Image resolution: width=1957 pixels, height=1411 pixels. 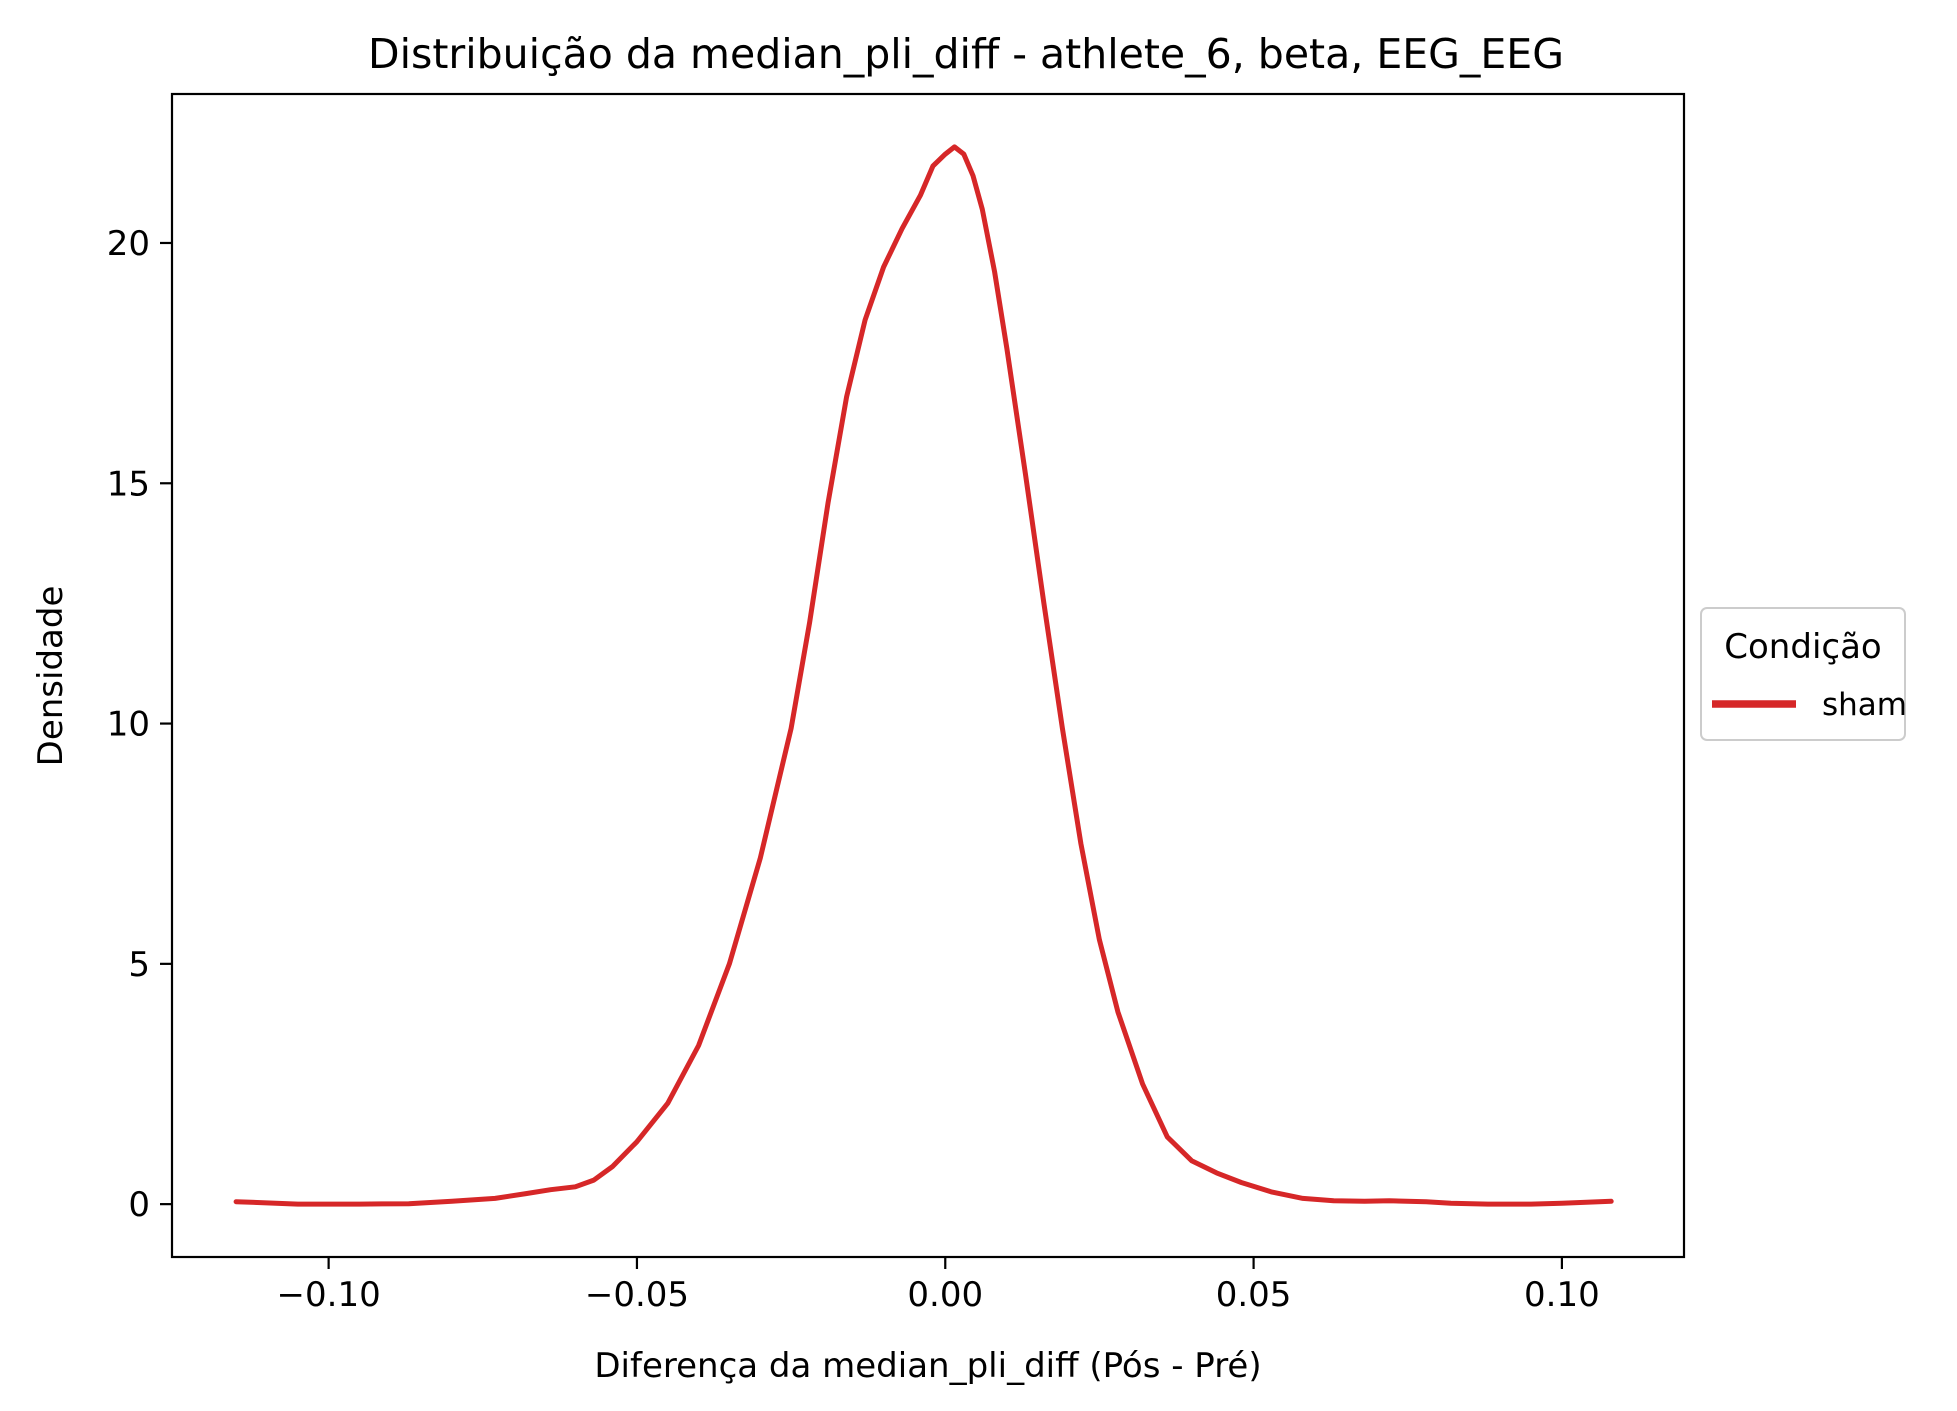 I want to click on x-axis: −0.10 −0.05 0.00 0.05 0.10, so click(x=938, y=1286).